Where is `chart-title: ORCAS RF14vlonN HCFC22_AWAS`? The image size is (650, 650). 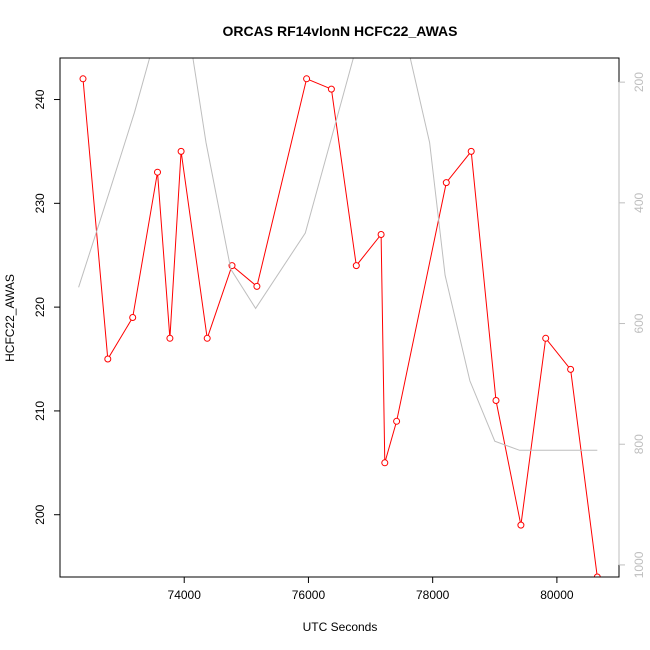 chart-title: ORCAS RF14vlonN HCFC22_AWAS is located at coordinates (340, 31).